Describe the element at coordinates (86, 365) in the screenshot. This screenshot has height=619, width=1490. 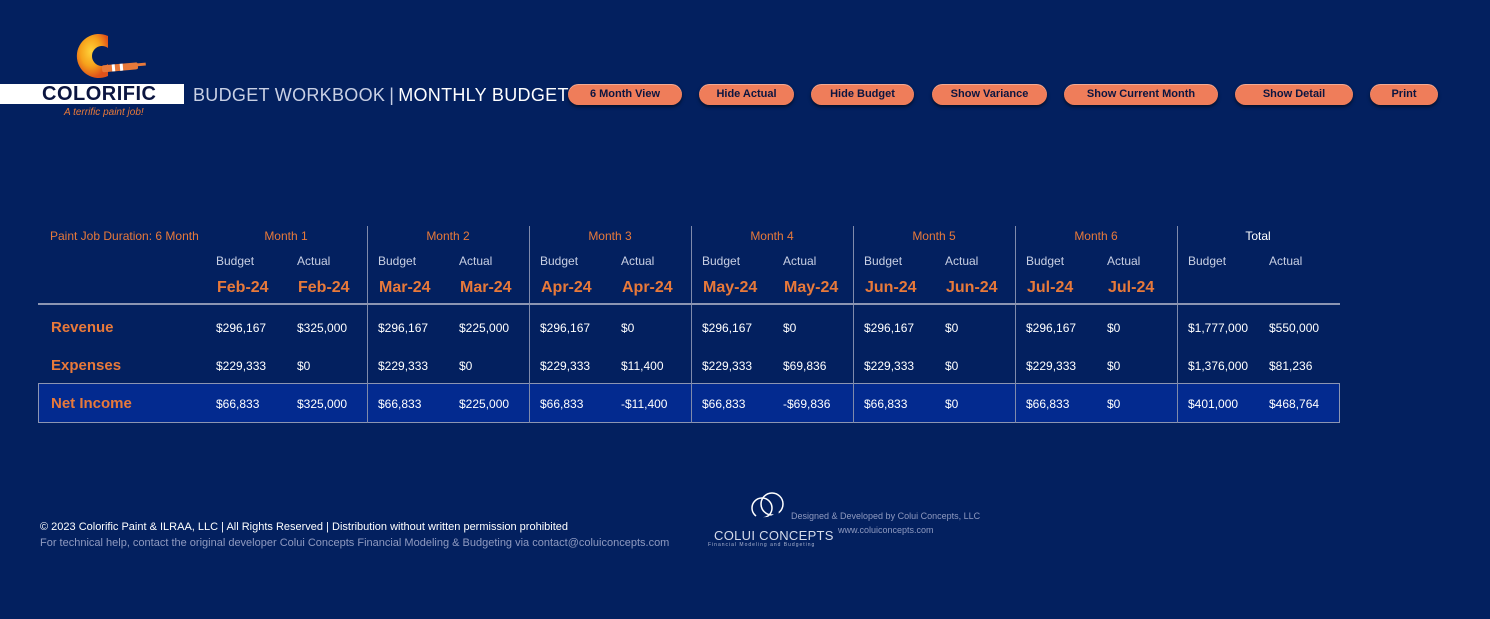
I see `row-label-expenses: Expenses` at that location.